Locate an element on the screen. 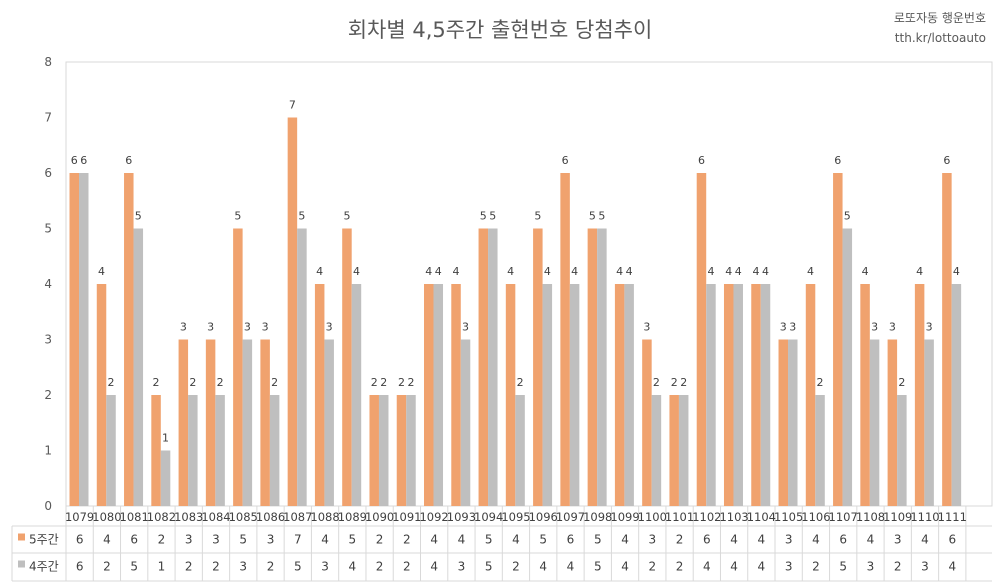  y-tick-label: 0 is located at coordinates (48, 506).